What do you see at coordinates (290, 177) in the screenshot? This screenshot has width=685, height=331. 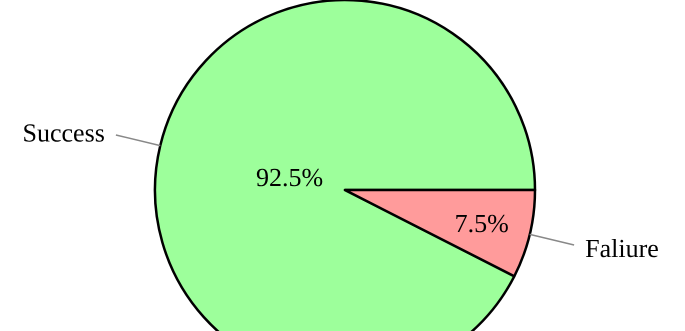 I see `data-label: 92.5%` at bounding box center [290, 177].